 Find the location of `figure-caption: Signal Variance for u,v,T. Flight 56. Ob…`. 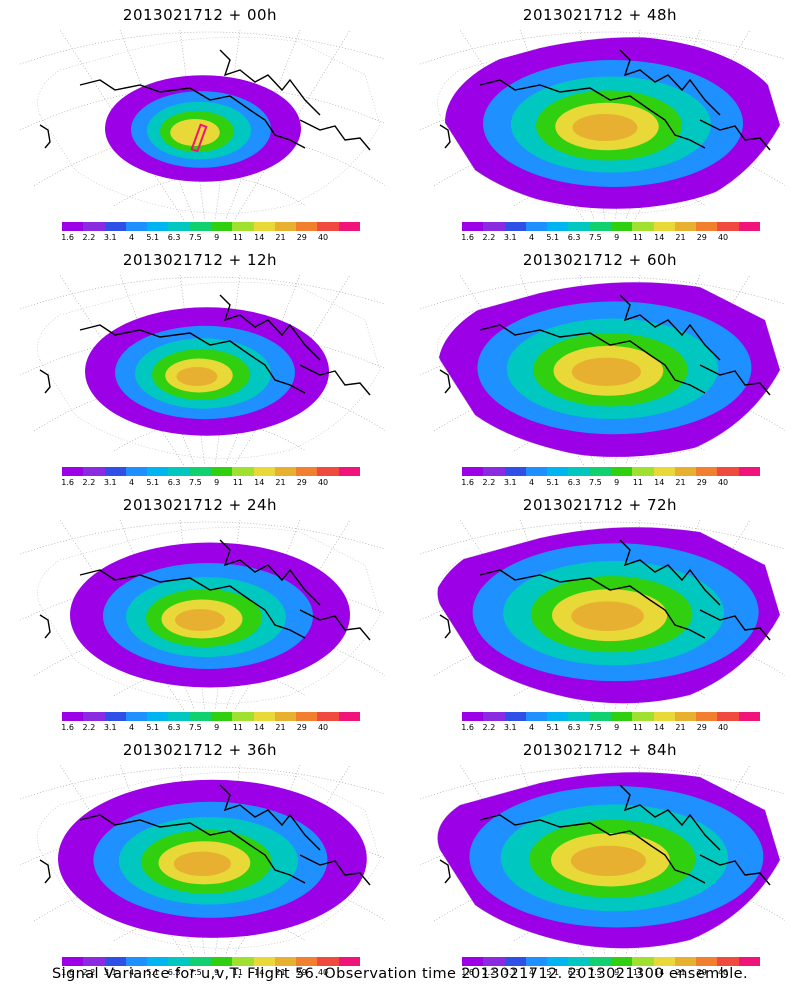

figure-caption: Signal Variance for u,v,T. Flight 56. Ob… is located at coordinates (400, 974).